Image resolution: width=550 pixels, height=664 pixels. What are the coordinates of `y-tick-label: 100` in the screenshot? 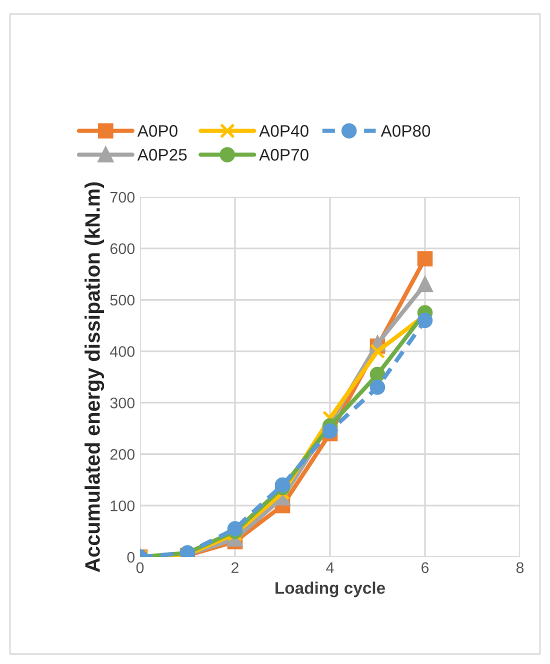 It's located at (122, 506).